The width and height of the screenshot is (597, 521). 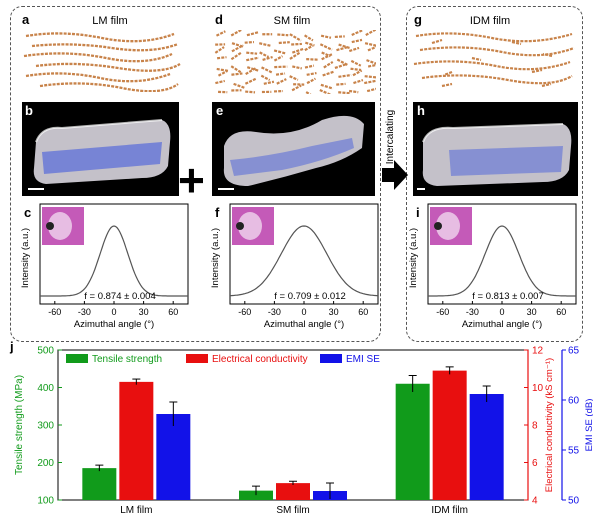 I want to click on idm-film-render-image, so click(x=494, y=156).